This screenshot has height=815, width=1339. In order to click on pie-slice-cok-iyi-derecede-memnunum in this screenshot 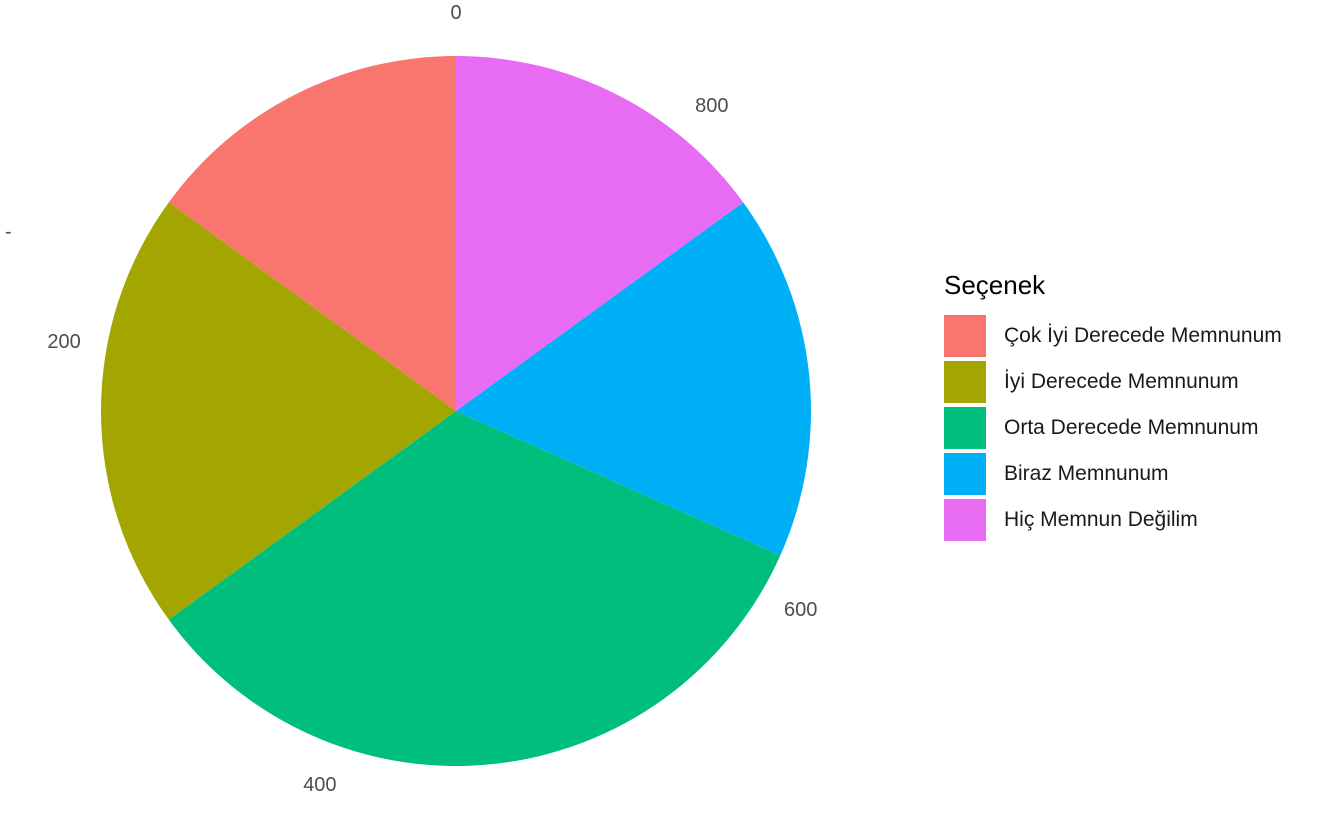, I will do `click(312, 233)`.